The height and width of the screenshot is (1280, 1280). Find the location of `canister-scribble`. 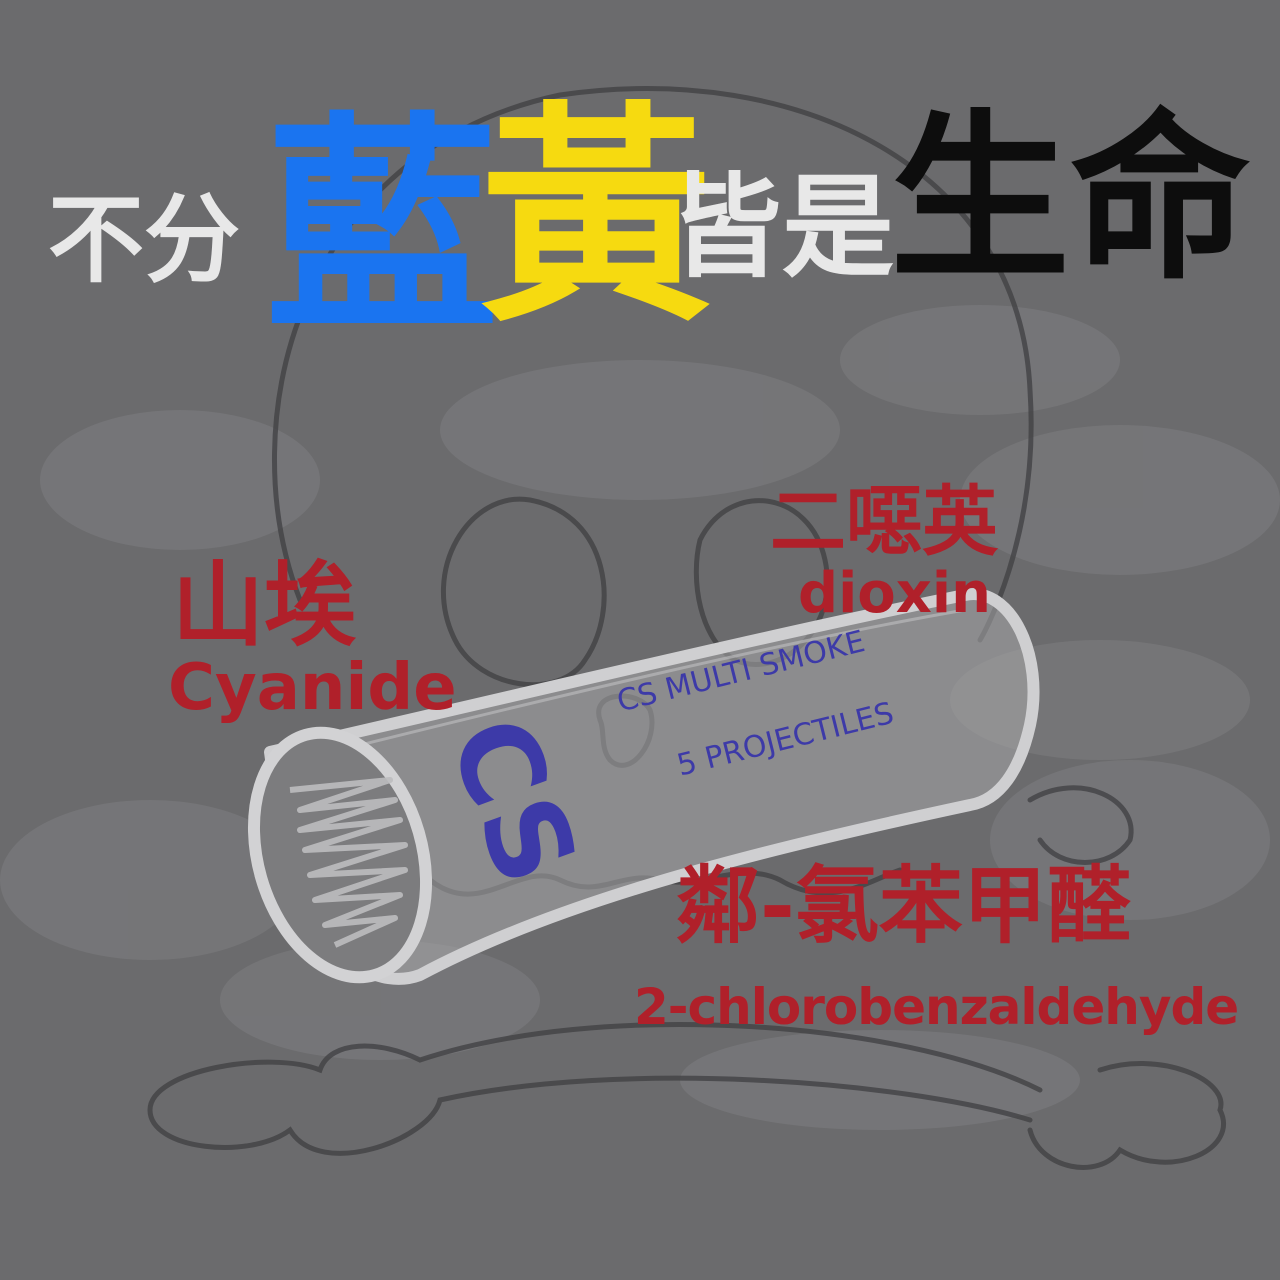

canister-scribble is located at coordinates (348, 862).